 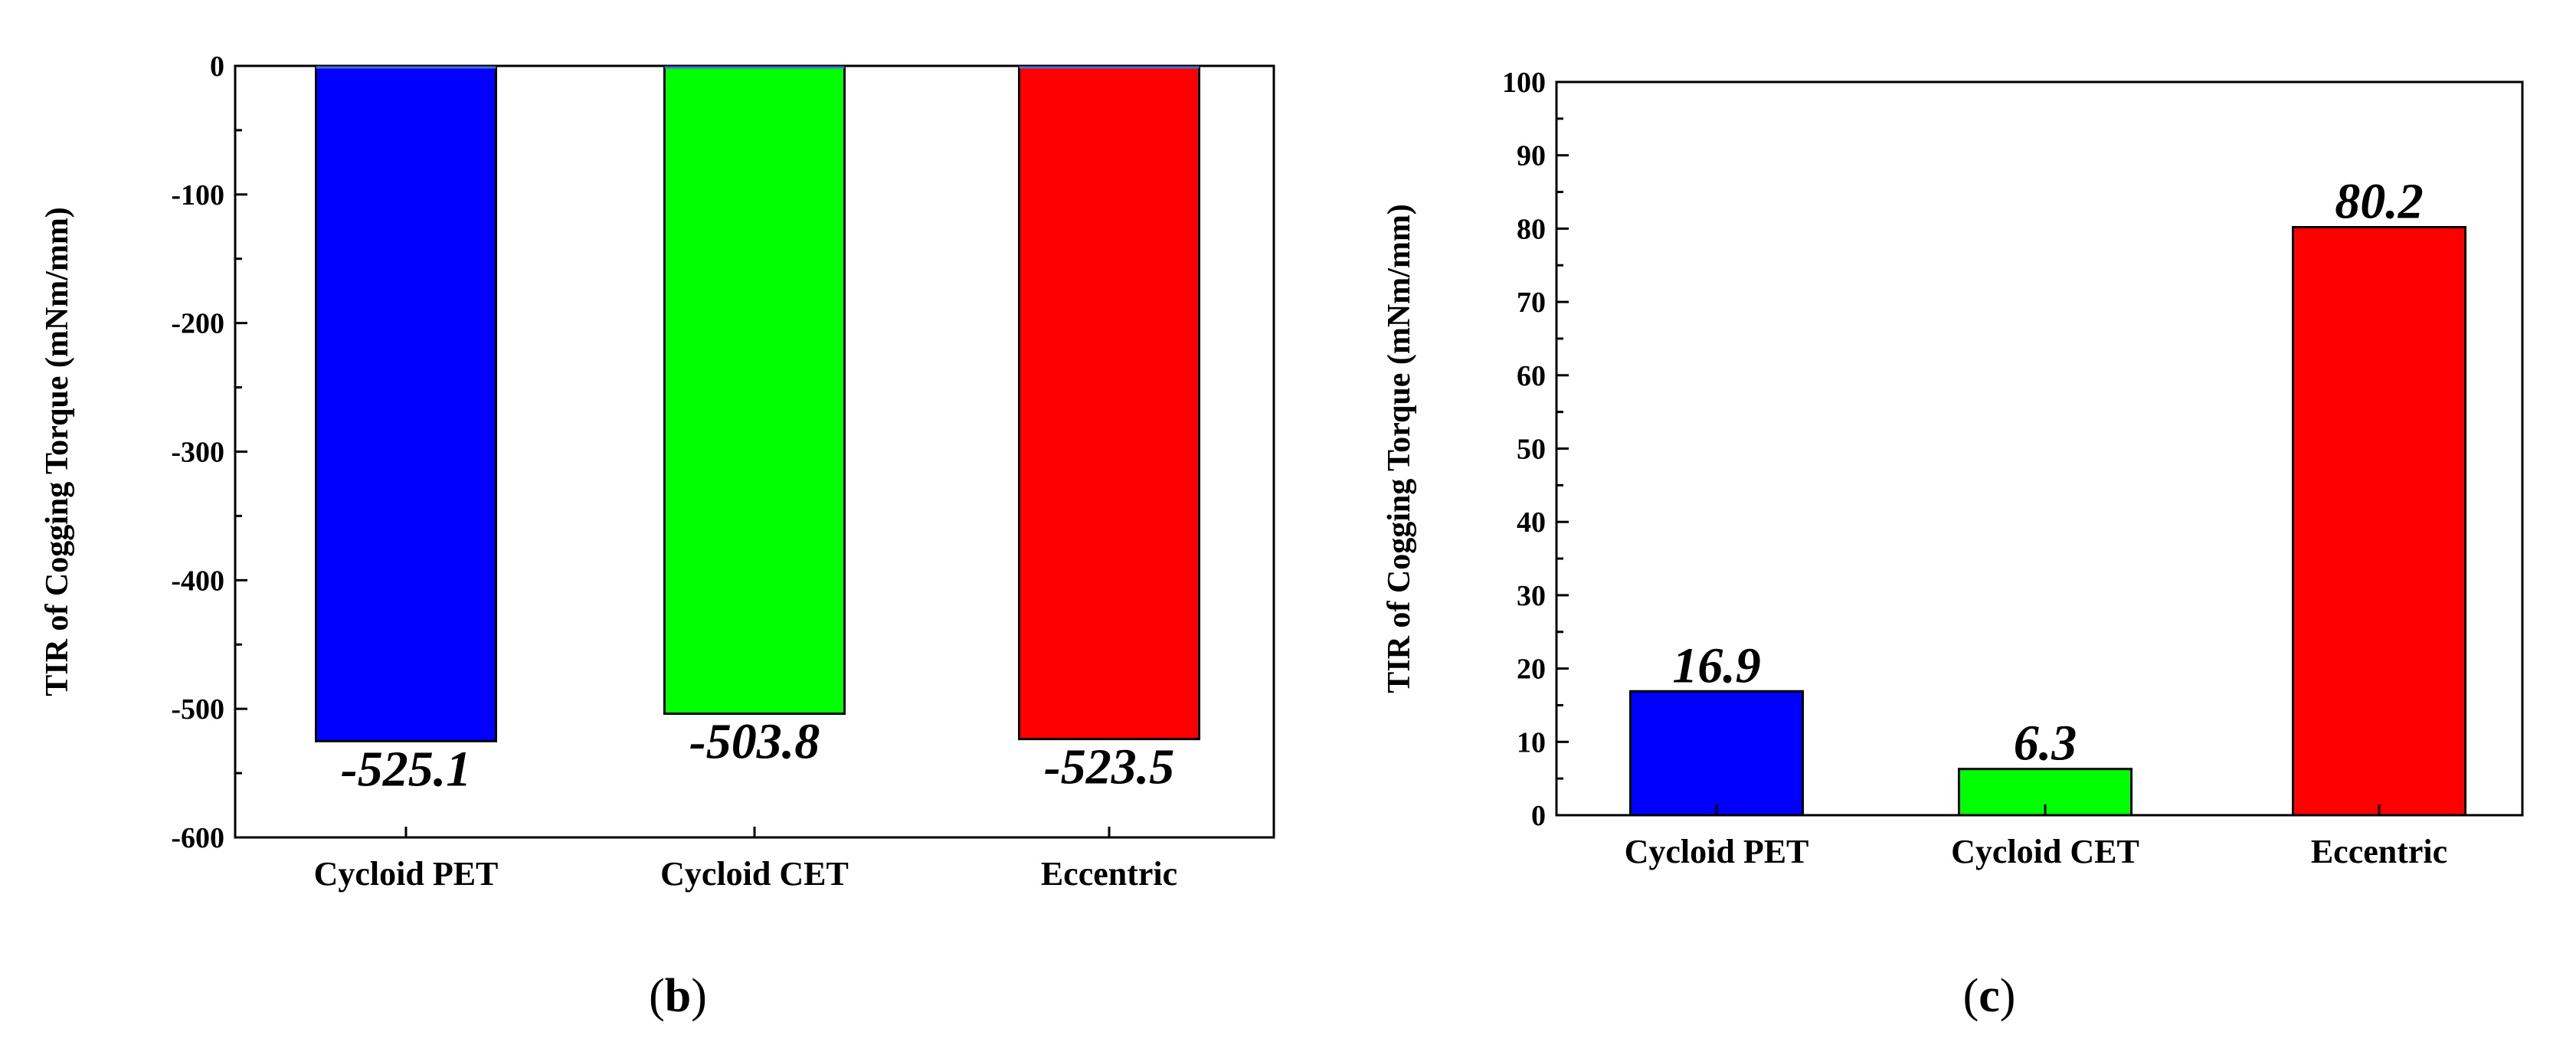 I want to click on data-label: 80.2, so click(x=2379, y=201).